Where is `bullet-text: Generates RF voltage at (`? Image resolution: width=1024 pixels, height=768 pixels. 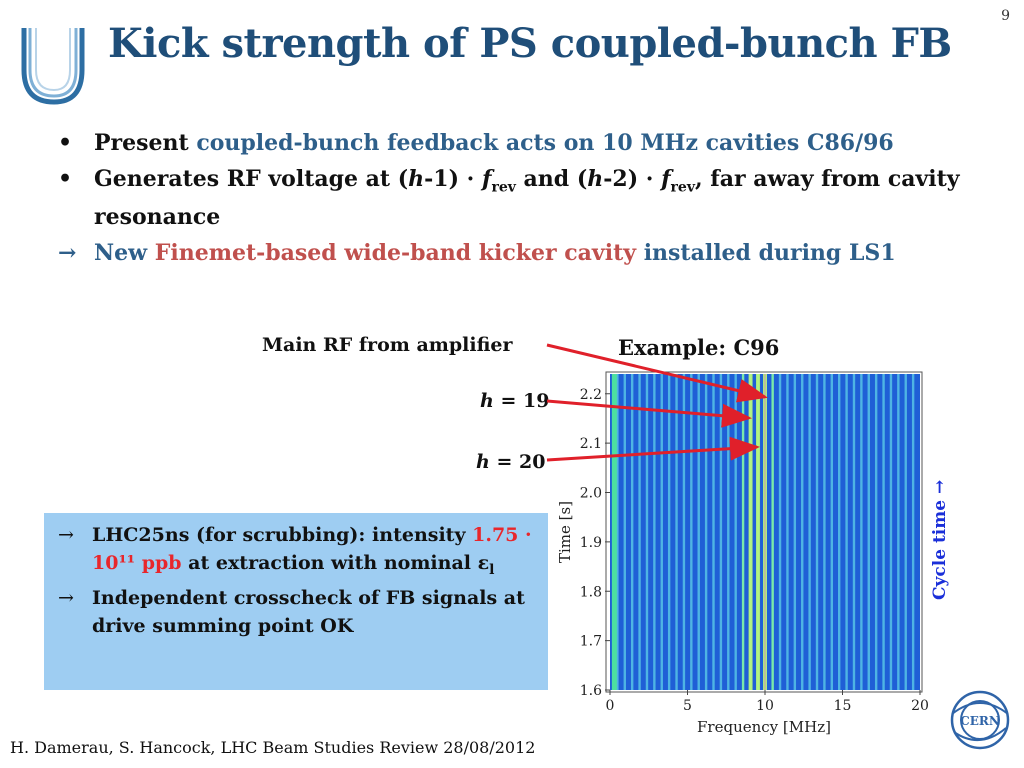
bullet-text: Generates RF voltage at ( is located at coordinates (251, 179).